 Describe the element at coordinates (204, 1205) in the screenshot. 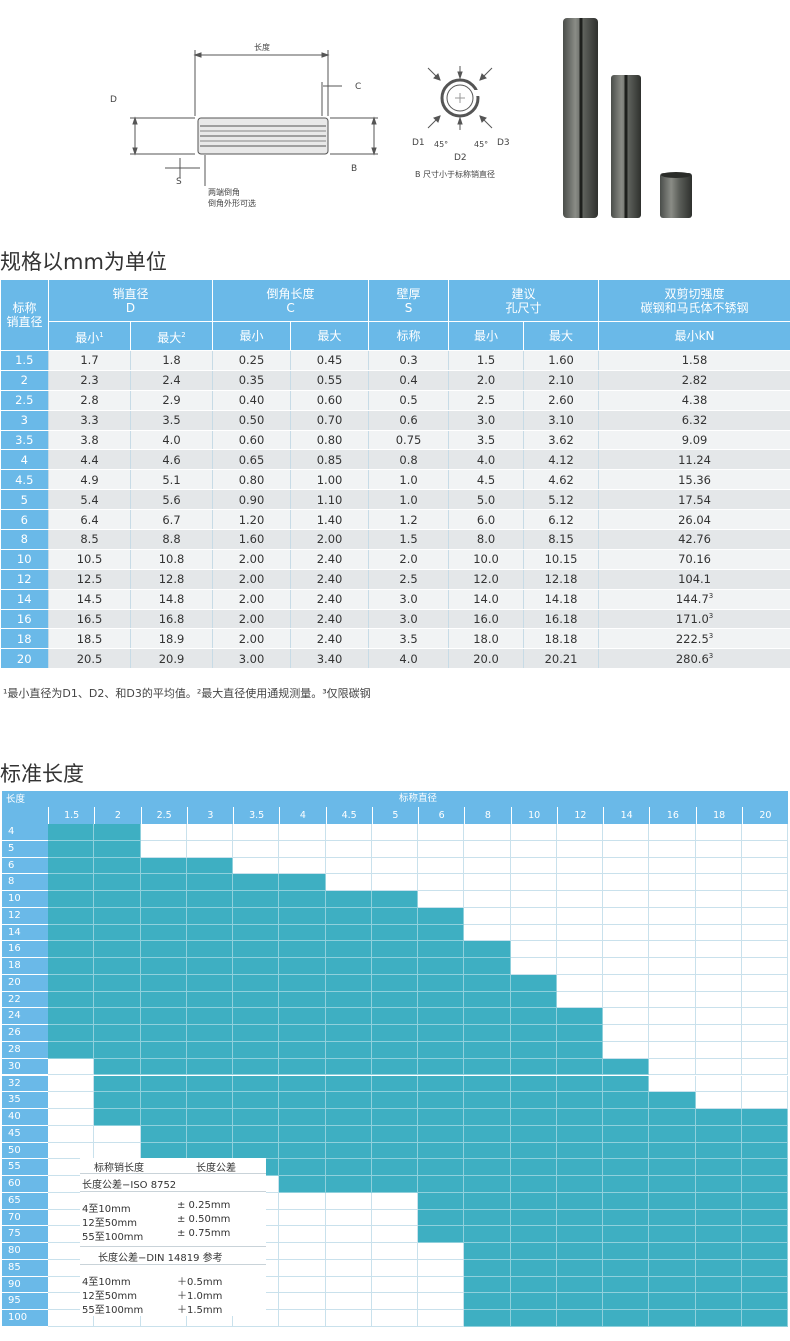

I see `iso-tol-1: ± 0.25mm` at that location.